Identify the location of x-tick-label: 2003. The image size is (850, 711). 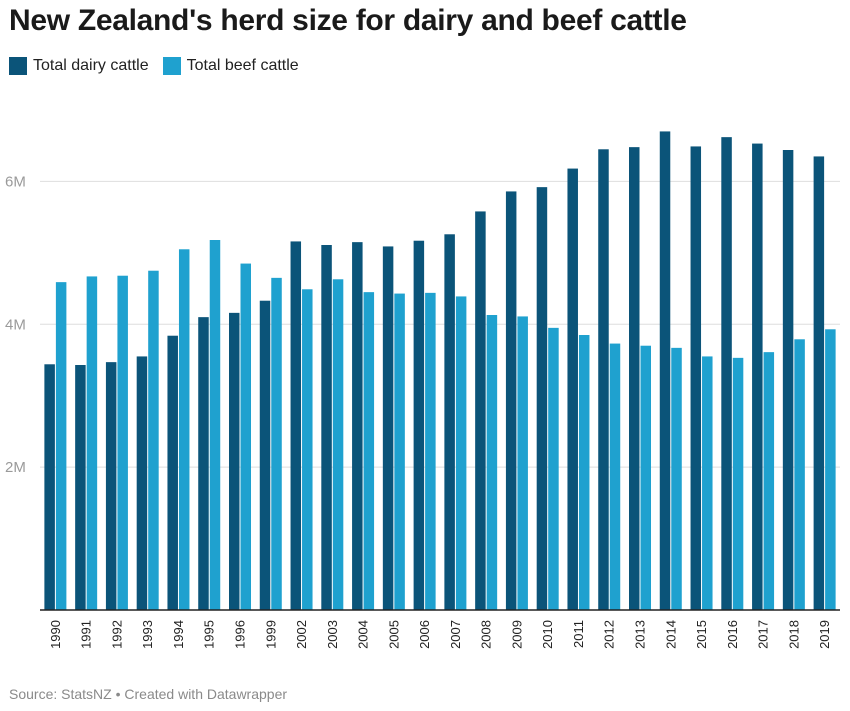
(332, 634).